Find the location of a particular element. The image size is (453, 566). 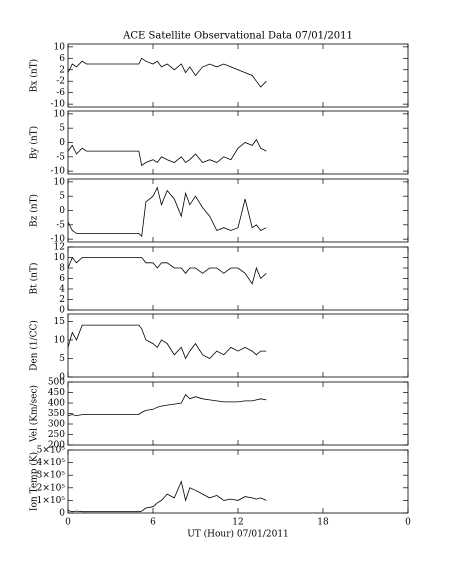

y-tick-label: 4×10⁵ is located at coordinates (51, 463).